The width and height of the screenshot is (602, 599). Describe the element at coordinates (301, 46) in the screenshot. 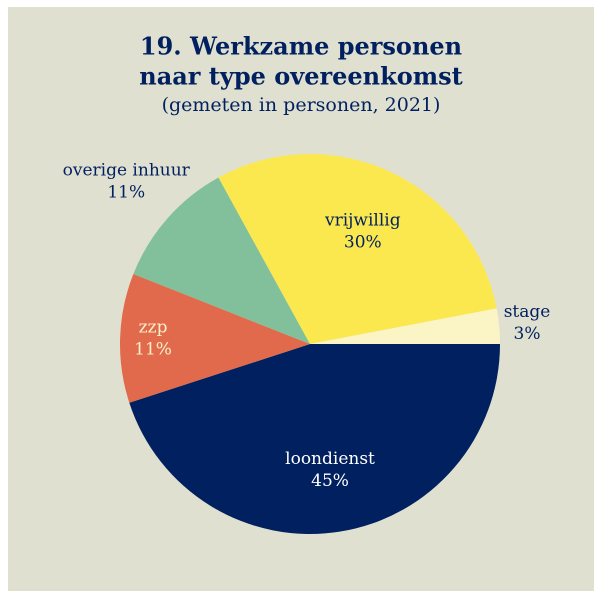

I see `chart-title: 19. Werkzame personen` at that location.